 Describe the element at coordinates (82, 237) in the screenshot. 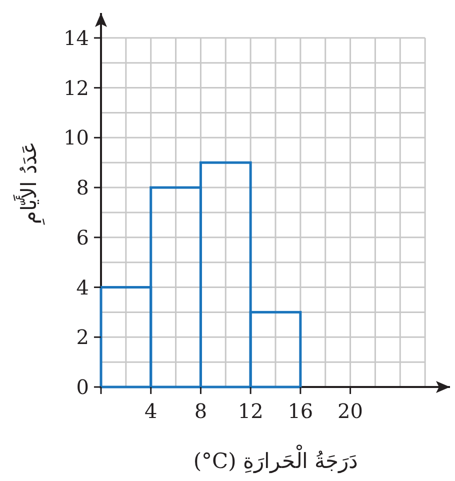

I see `y-tick-label: 6` at that location.